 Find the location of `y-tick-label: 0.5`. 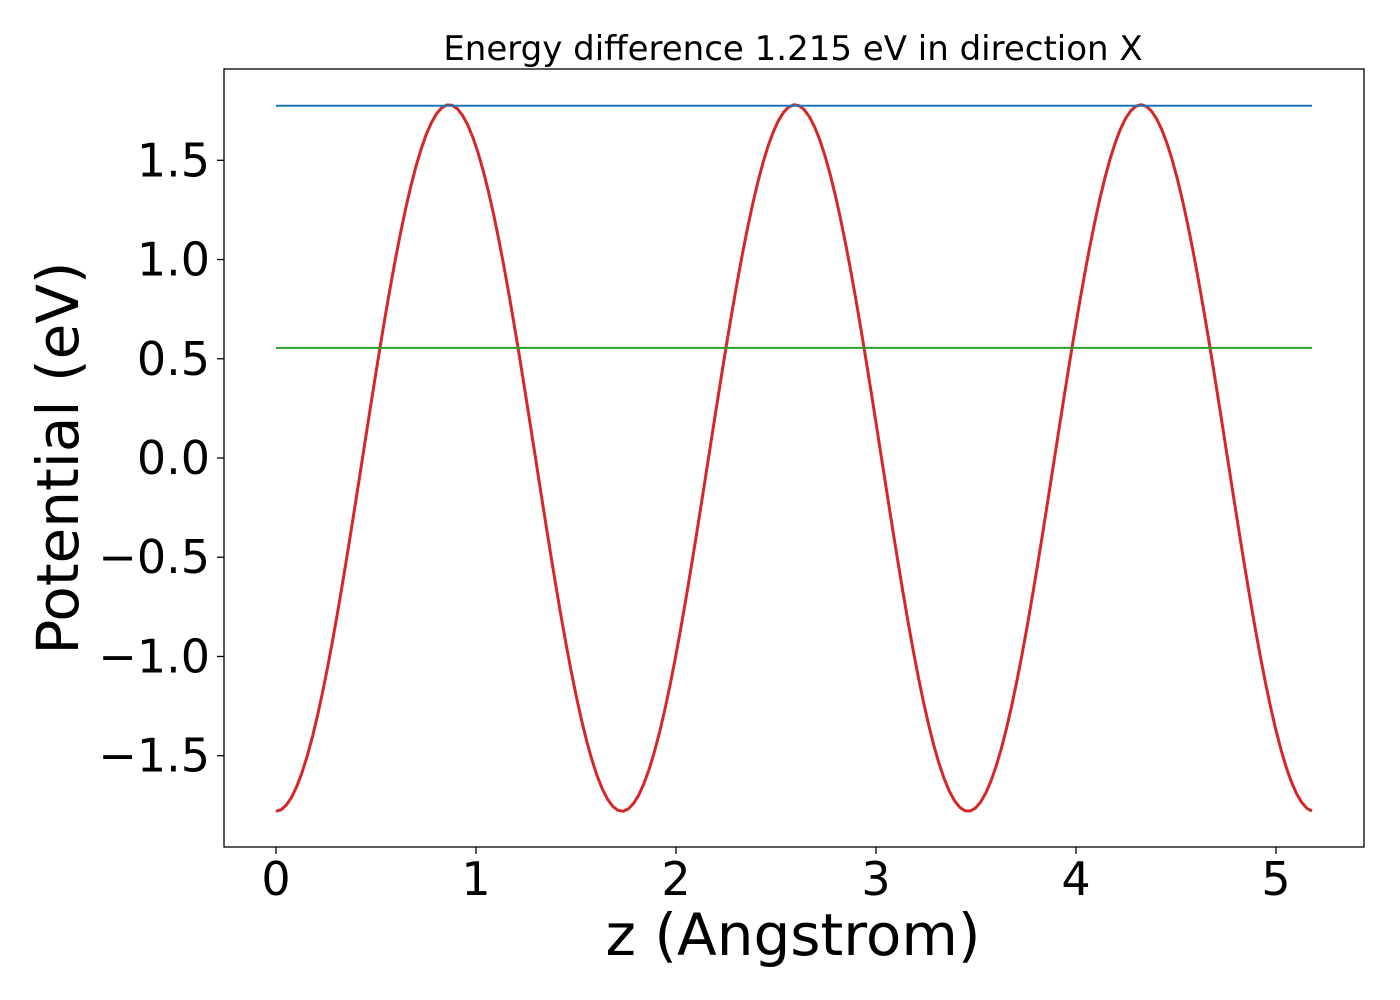

y-tick-label: 0.5 is located at coordinates (173, 359).